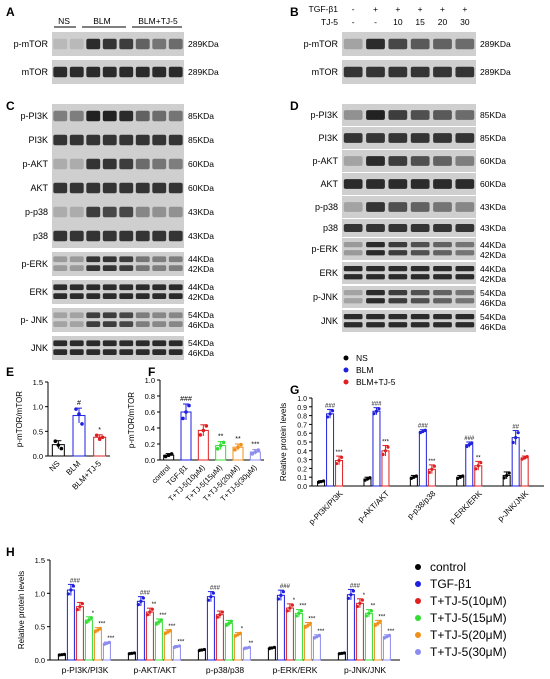  What do you see at coordinates (302, 443) in the screenshot?
I see `chart-g-tick-label: 0.5` at bounding box center [302, 443].